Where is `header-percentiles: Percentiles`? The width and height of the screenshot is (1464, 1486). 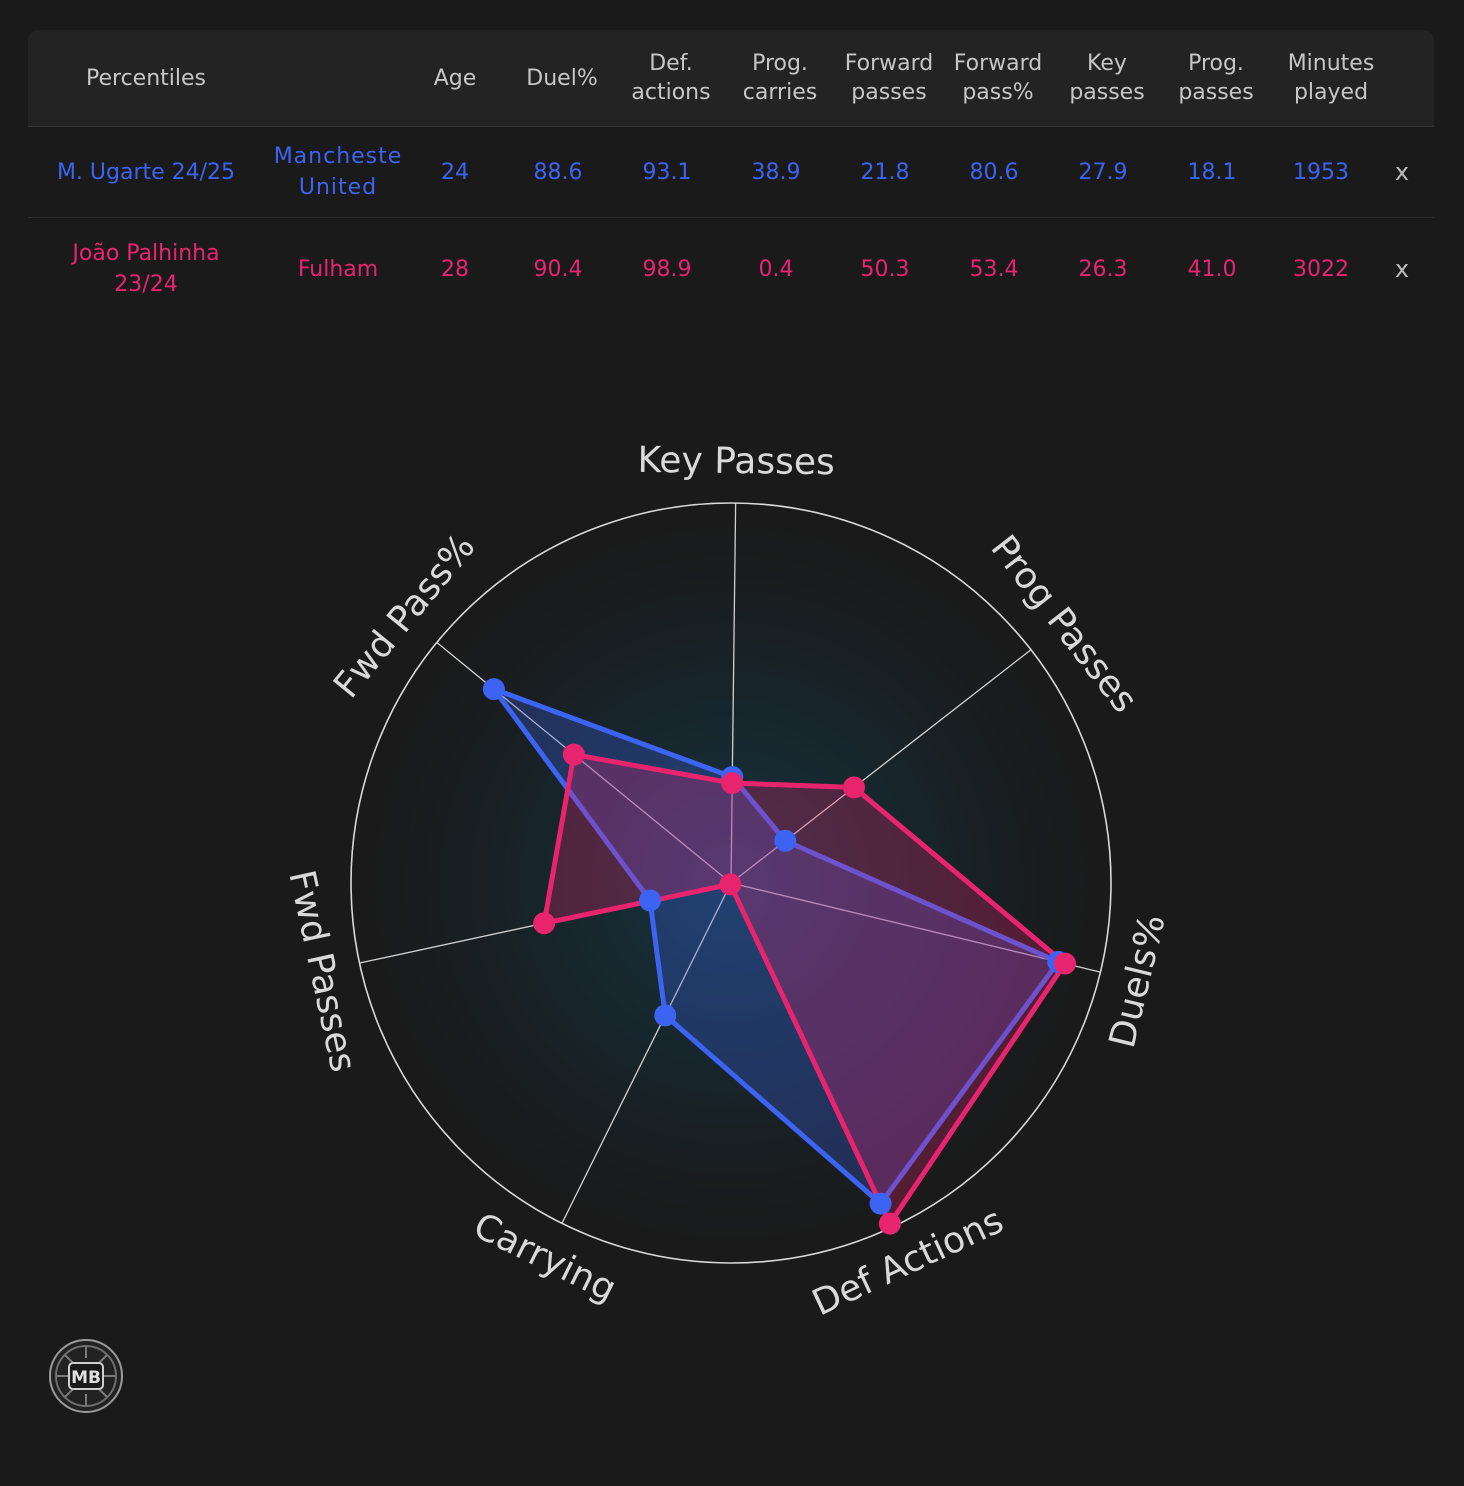 header-percentiles: Percentiles is located at coordinates (145, 78).